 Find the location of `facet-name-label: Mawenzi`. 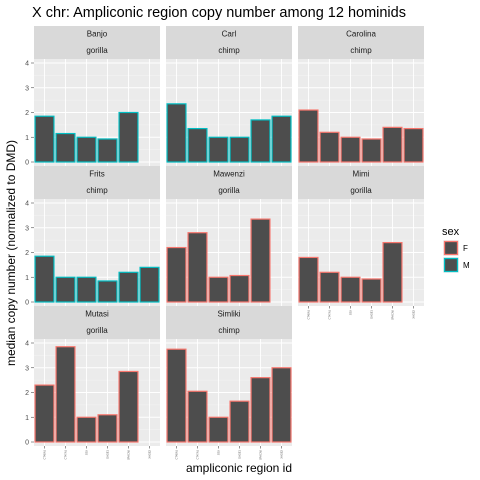

facet-name-label: Mawenzi is located at coordinates (229, 174).